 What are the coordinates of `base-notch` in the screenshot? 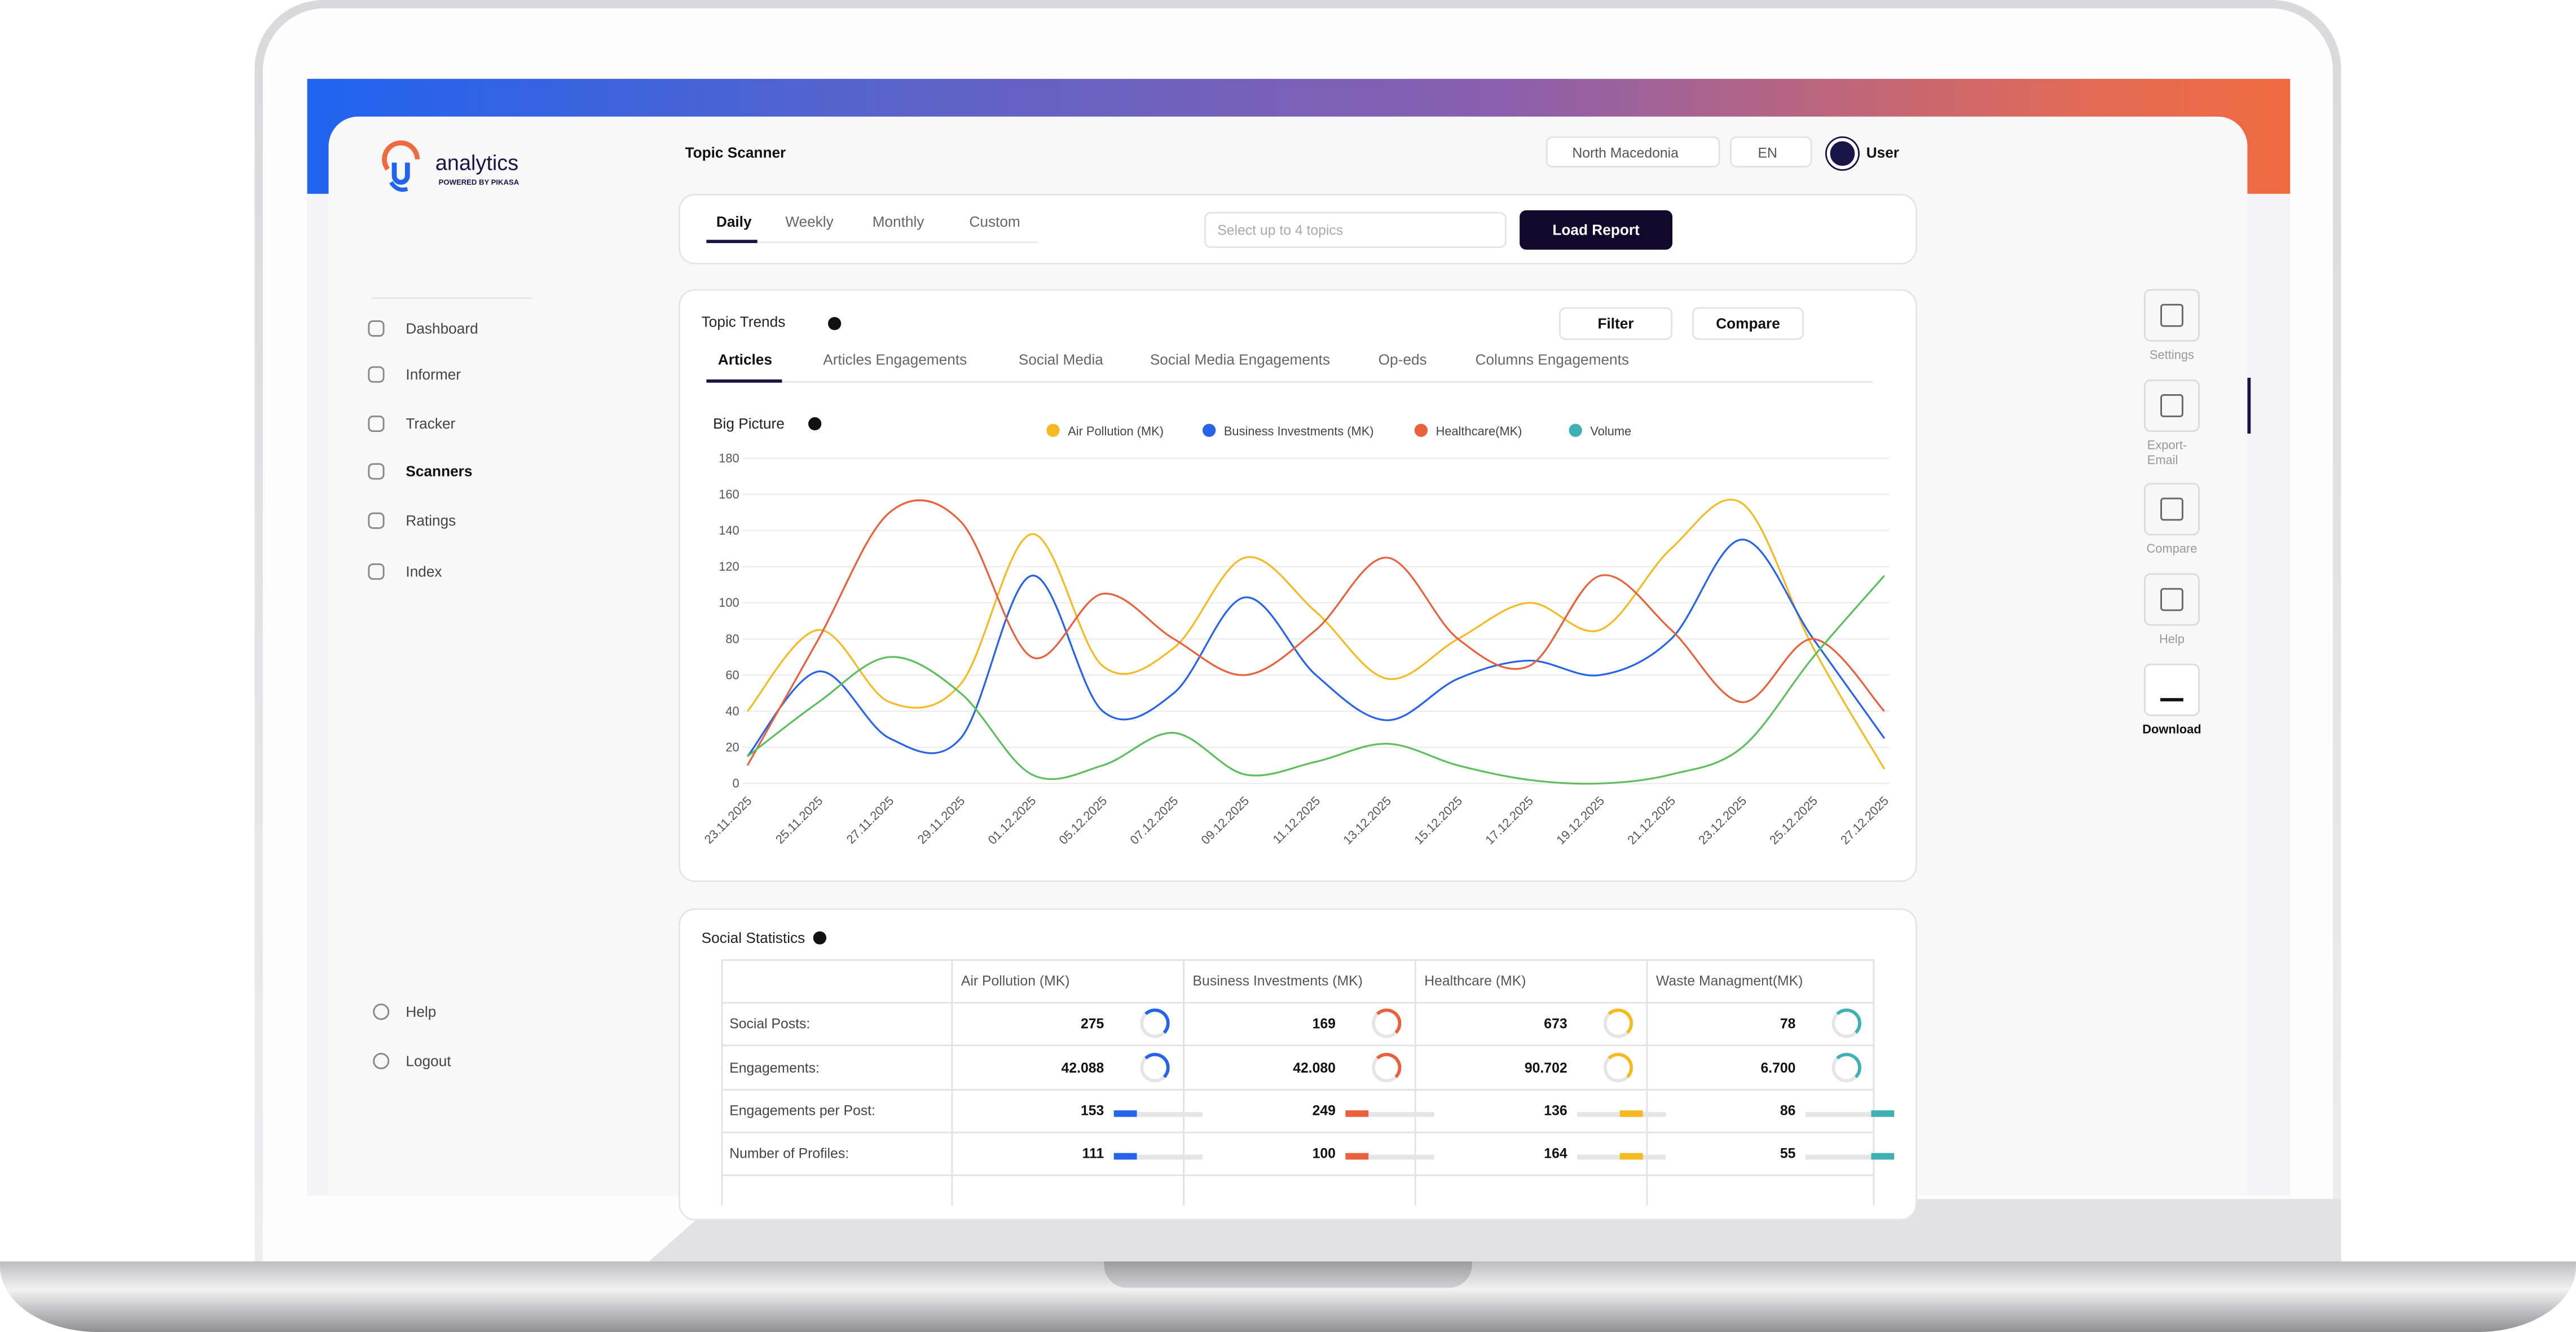 It's located at (1288, 1274).